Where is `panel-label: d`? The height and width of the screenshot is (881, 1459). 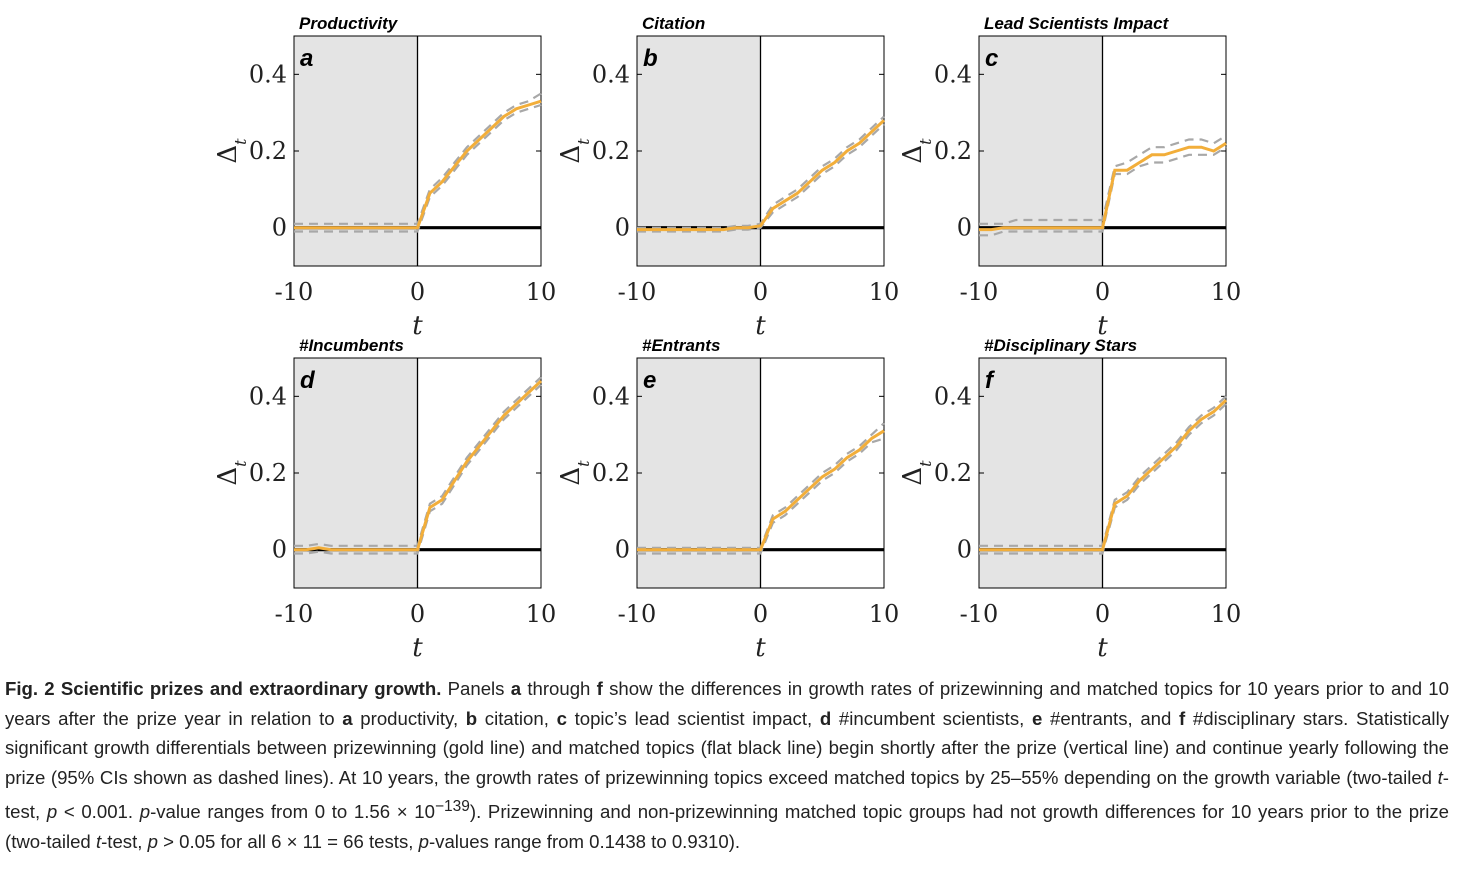 panel-label: d is located at coordinates (308, 380).